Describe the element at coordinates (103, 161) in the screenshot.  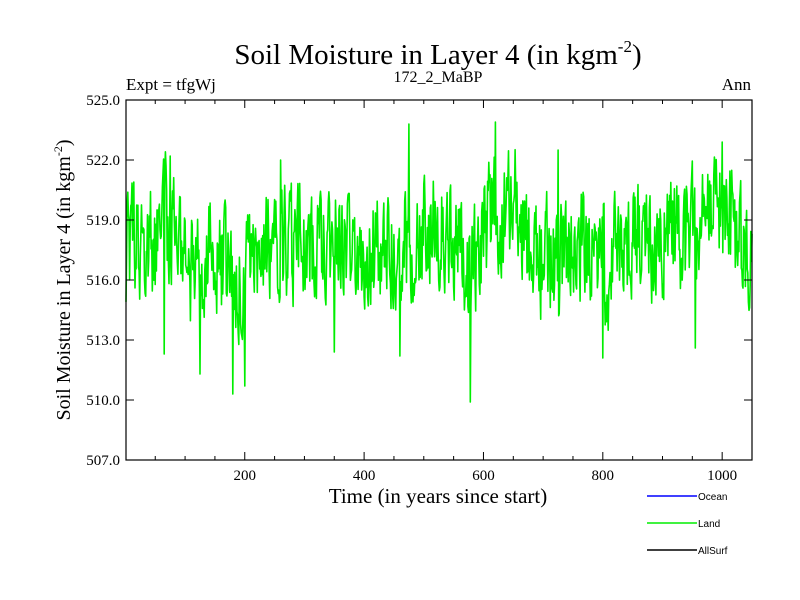
I see `y-tick-label: 522.0` at that location.